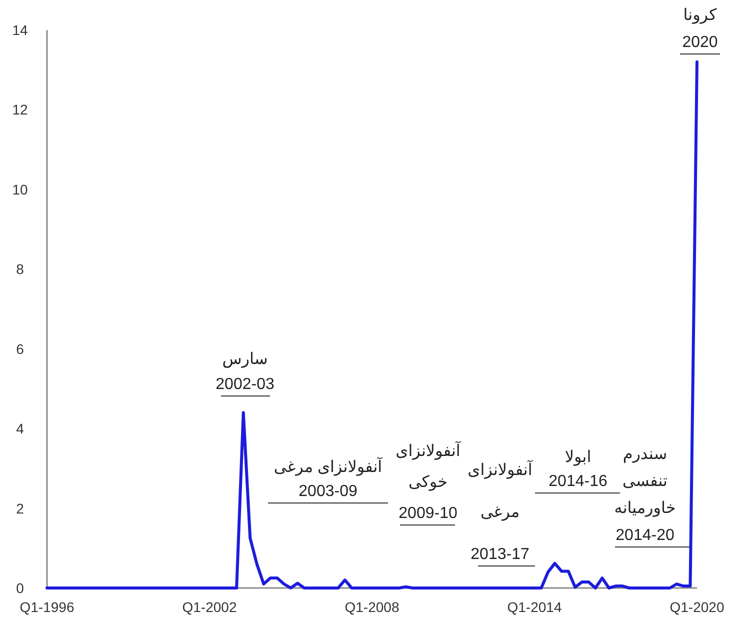 This screenshot has width=732, height=625. What do you see at coordinates (20, 30) in the screenshot?
I see `y-tick-label: 14` at bounding box center [20, 30].